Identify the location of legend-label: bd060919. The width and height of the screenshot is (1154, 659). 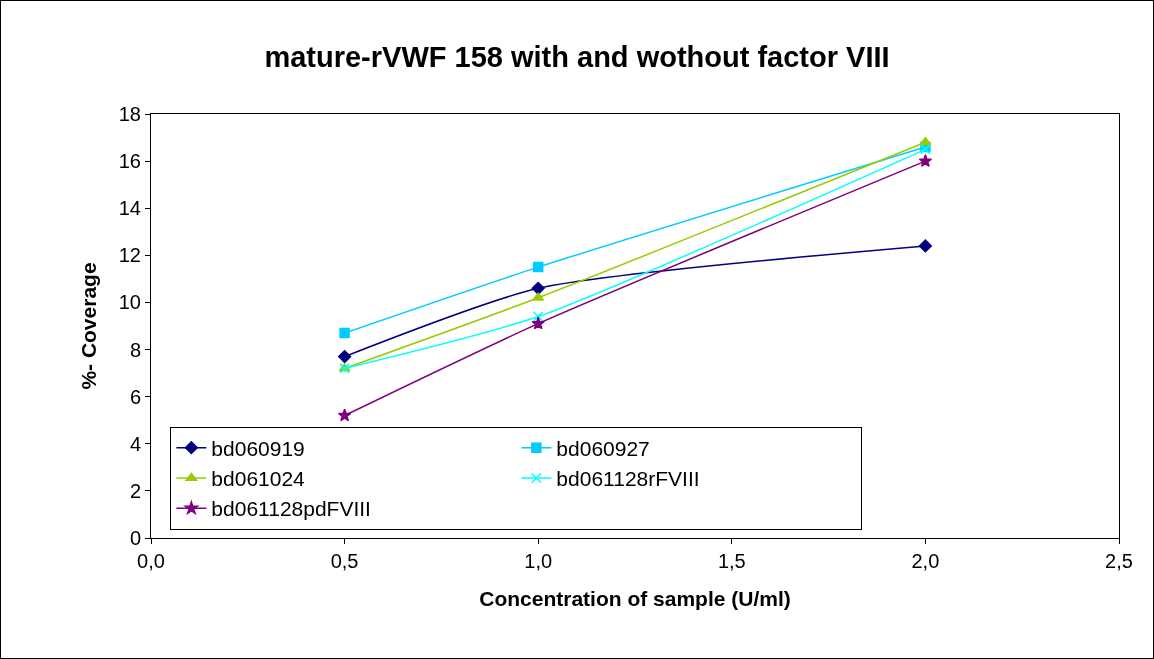
(258, 448).